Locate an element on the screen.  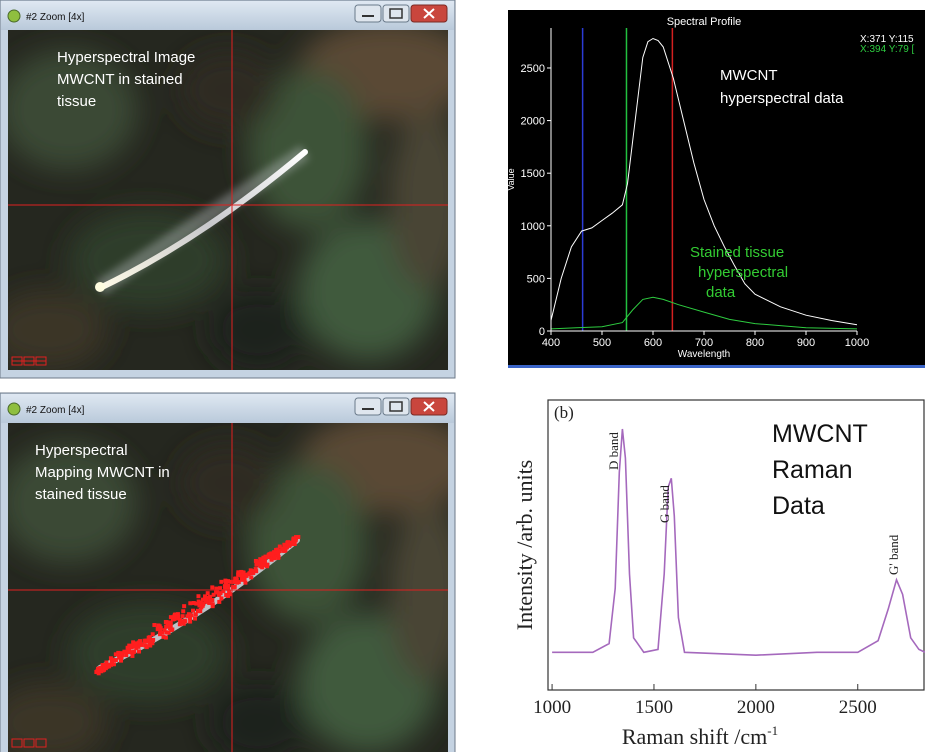
panel-edge is located at coordinates (716, 366).